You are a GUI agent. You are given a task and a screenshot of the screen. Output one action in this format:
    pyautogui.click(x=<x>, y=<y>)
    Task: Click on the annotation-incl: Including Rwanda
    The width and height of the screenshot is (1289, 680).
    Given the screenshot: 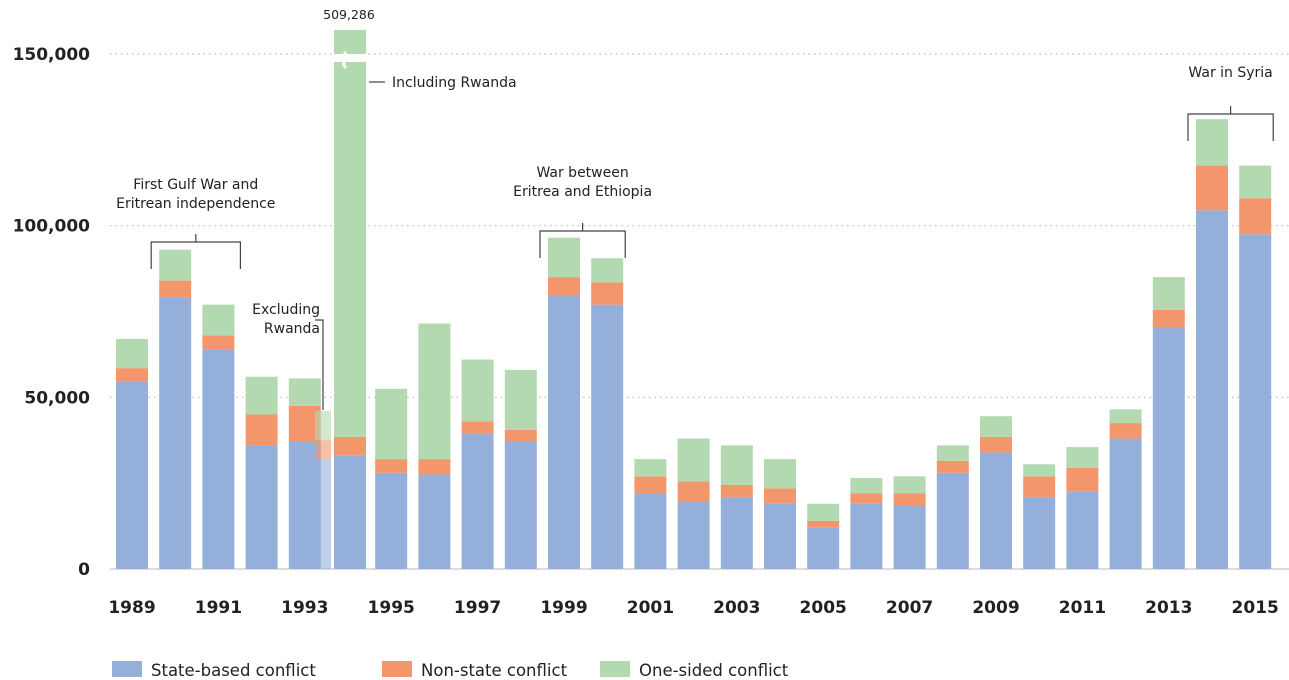 What is the action you would take?
    pyautogui.click(x=454, y=83)
    